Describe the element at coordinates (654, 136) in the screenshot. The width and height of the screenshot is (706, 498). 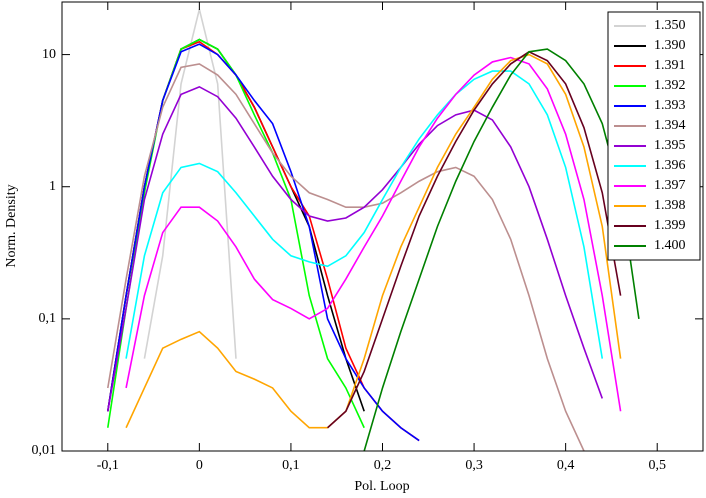
I see `legend-box` at that location.